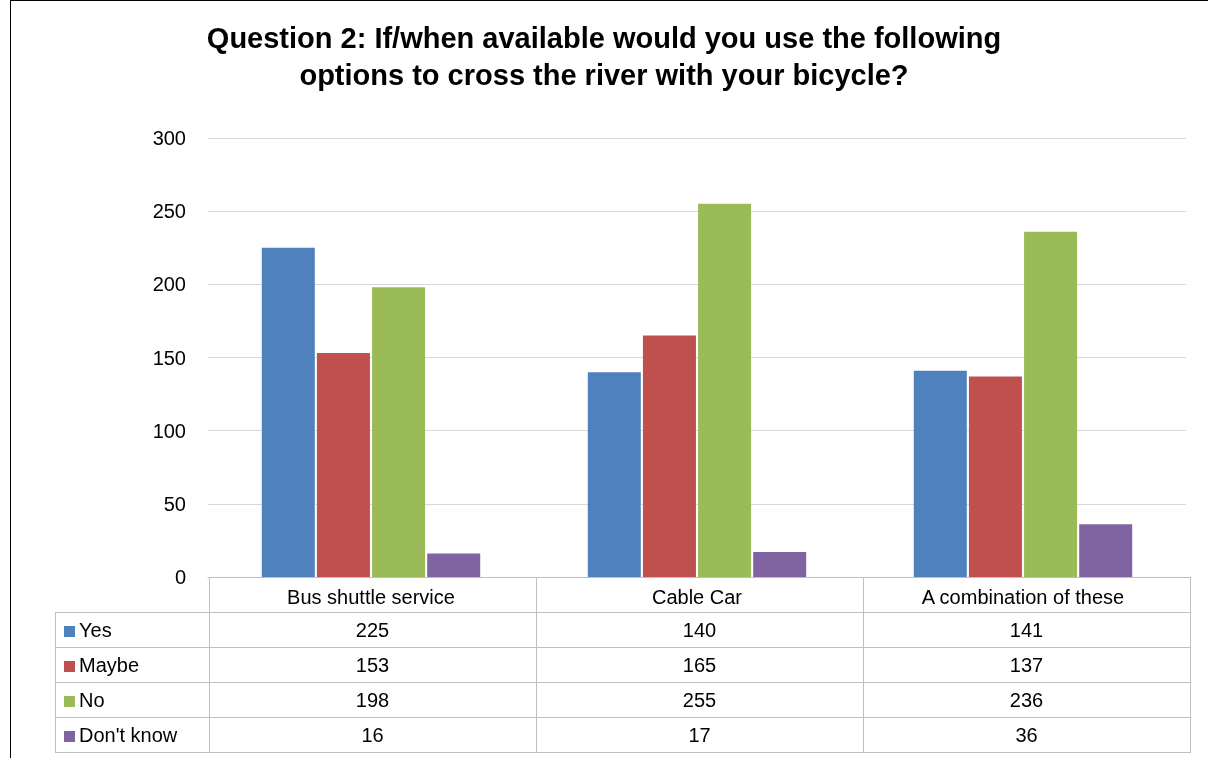 The width and height of the screenshot is (1208, 758). What do you see at coordinates (1026, 735) in the screenshot?
I see `data-label: 36` at bounding box center [1026, 735].